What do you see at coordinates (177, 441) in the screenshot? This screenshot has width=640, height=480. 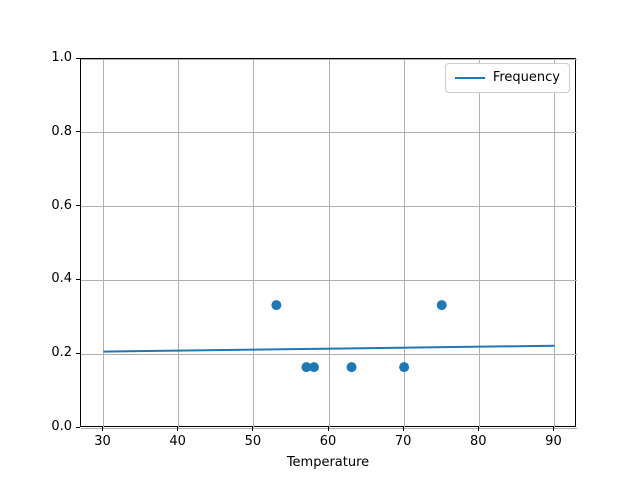 I see `x-tick-label: 40` at bounding box center [177, 441].